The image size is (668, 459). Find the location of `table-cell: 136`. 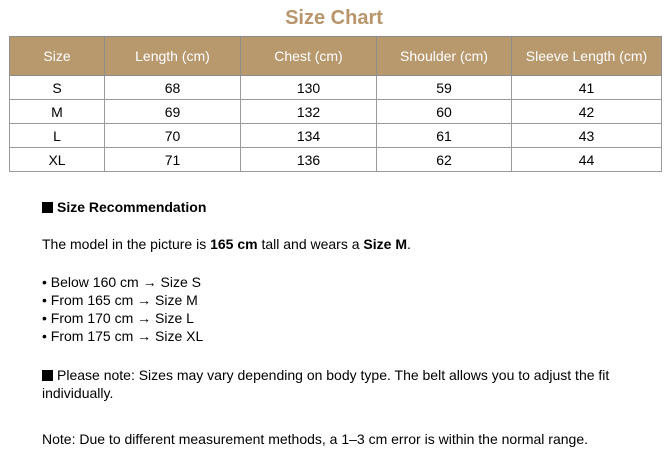

table-cell: 136 is located at coordinates (308, 159).